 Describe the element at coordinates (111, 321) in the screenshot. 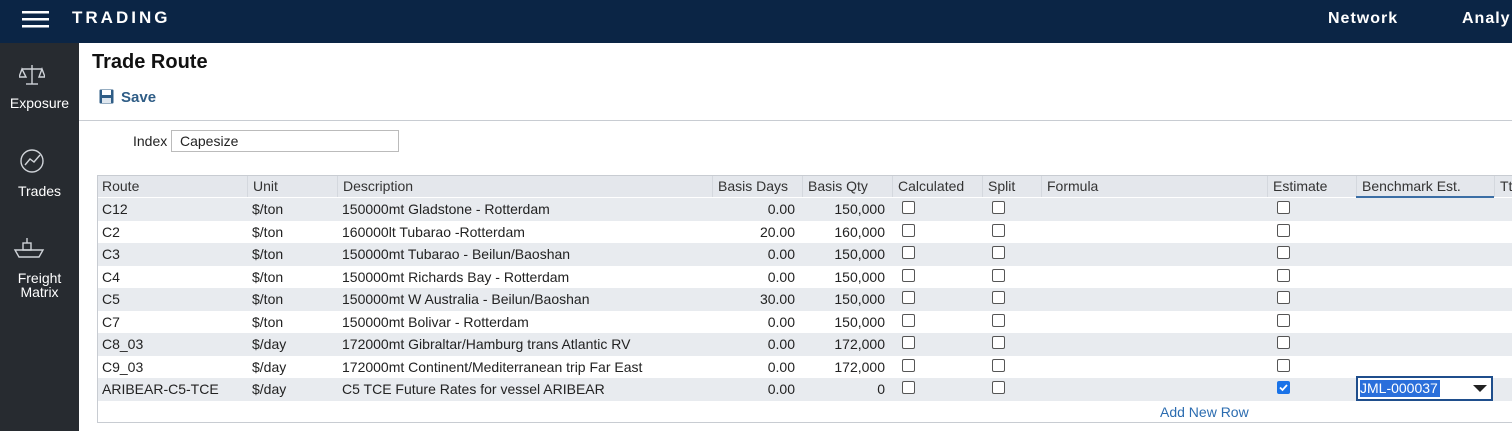

I see `table-cell: C7` at that location.